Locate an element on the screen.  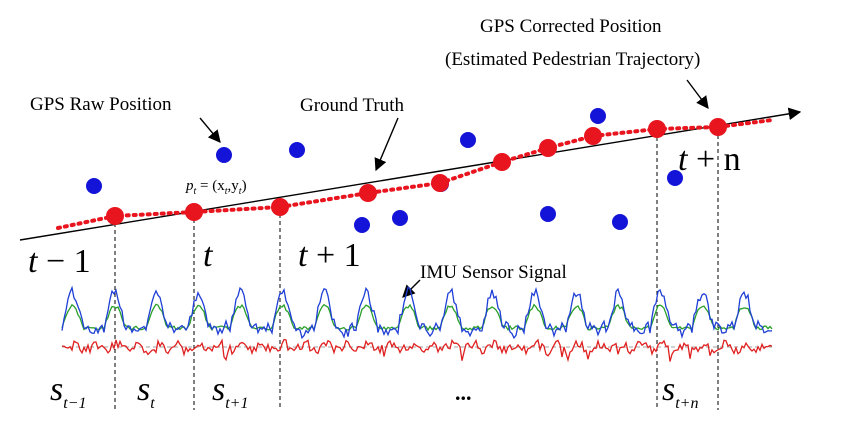
pt-eq: = (x is located at coordinates (210, 186).